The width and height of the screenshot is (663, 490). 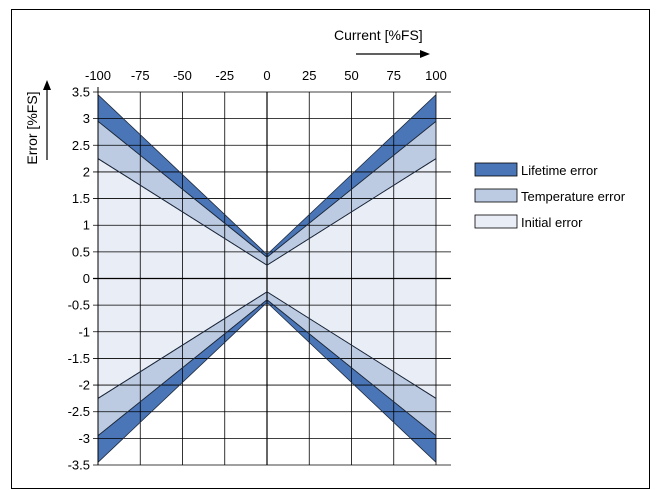 I want to click on y-tick-label: 3.5, so click(x=81, y=92).